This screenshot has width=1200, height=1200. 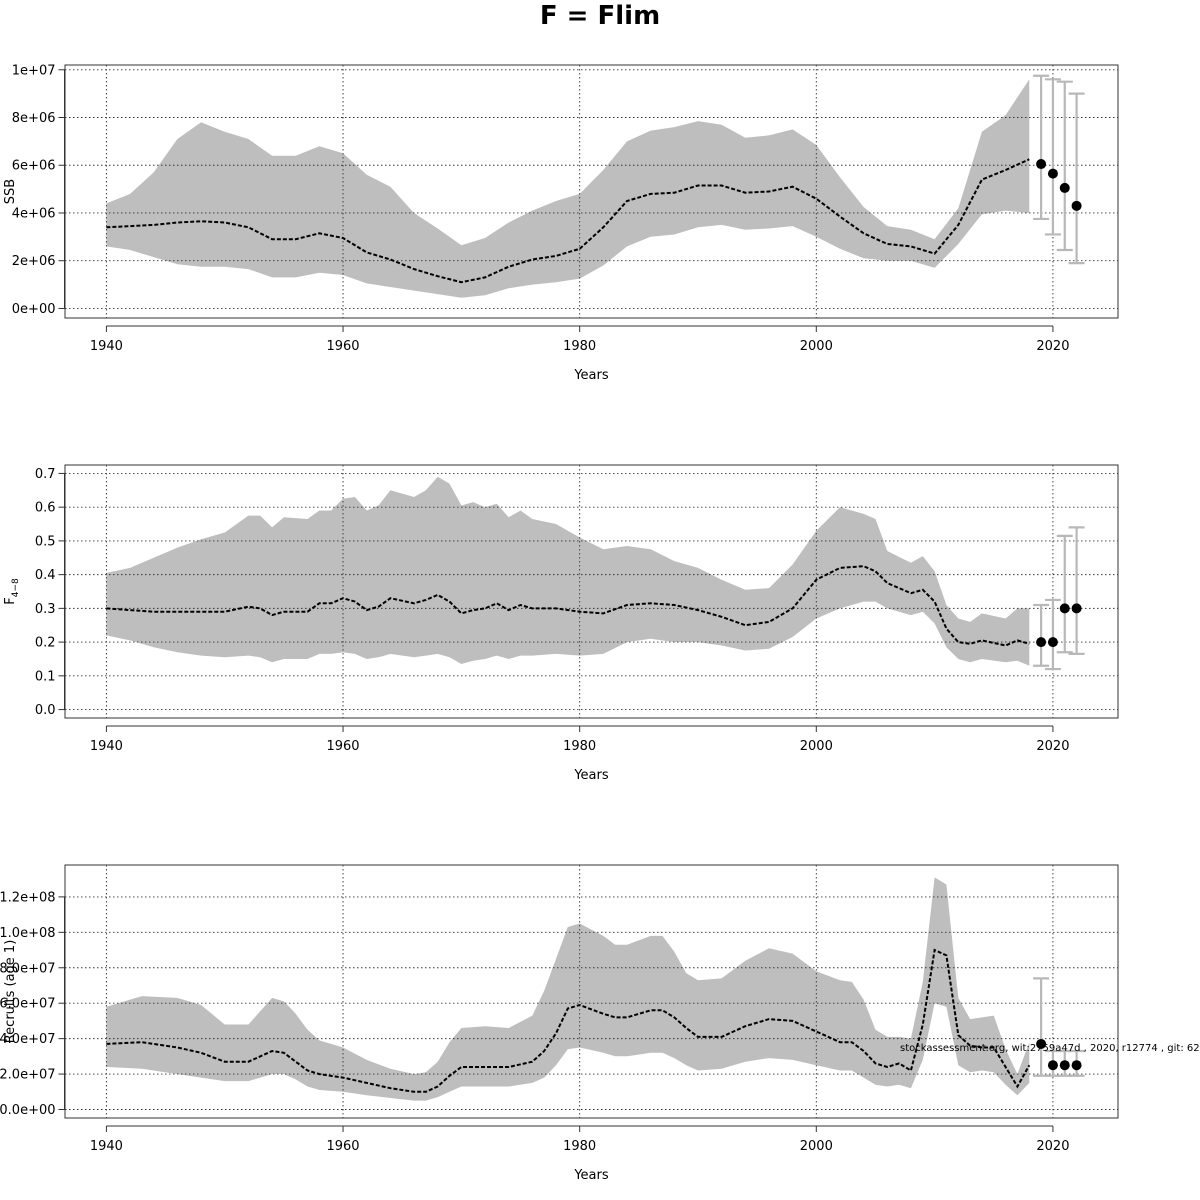 I want to click on y-axis-label: Recruits (age 1), so click(x=10, y=992).